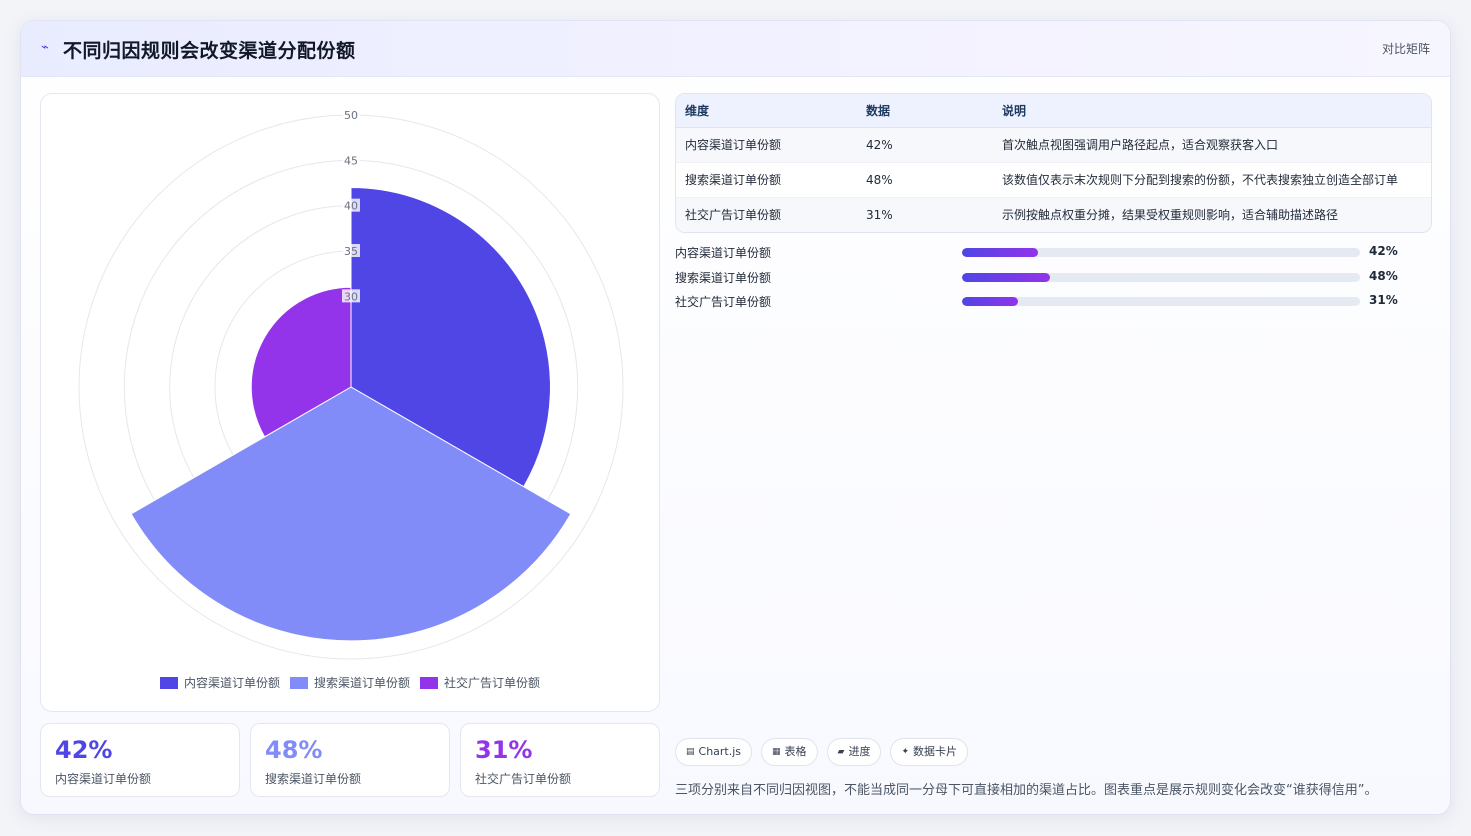 The width and height of the screenshot is (1471, 836). Describe the element at coordinates (209, 51) in the screenshot. I see `page-title: 不同归因规则会改变渠道分配份额` at that location.